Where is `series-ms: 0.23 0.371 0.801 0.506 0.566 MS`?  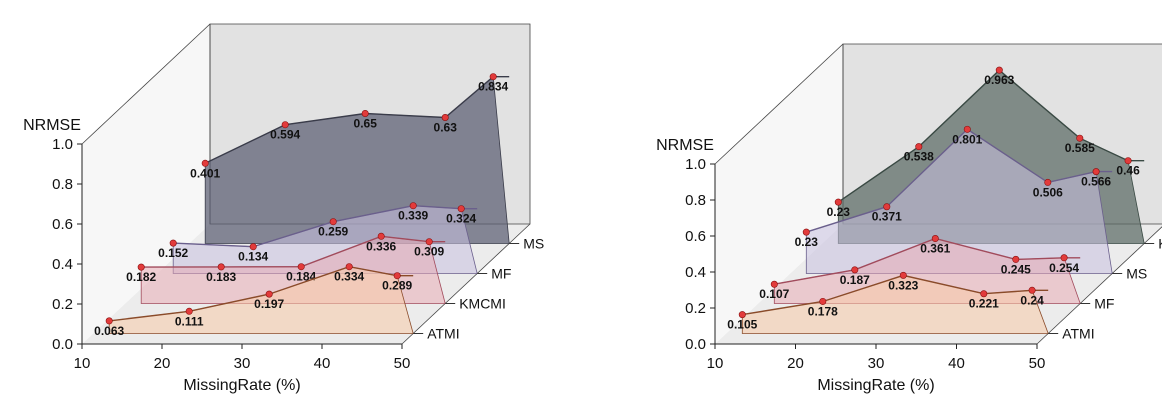
series-ms: 0.23 0.371 0.801 0.506 0.566 MS is located at coordinates (971, 203).